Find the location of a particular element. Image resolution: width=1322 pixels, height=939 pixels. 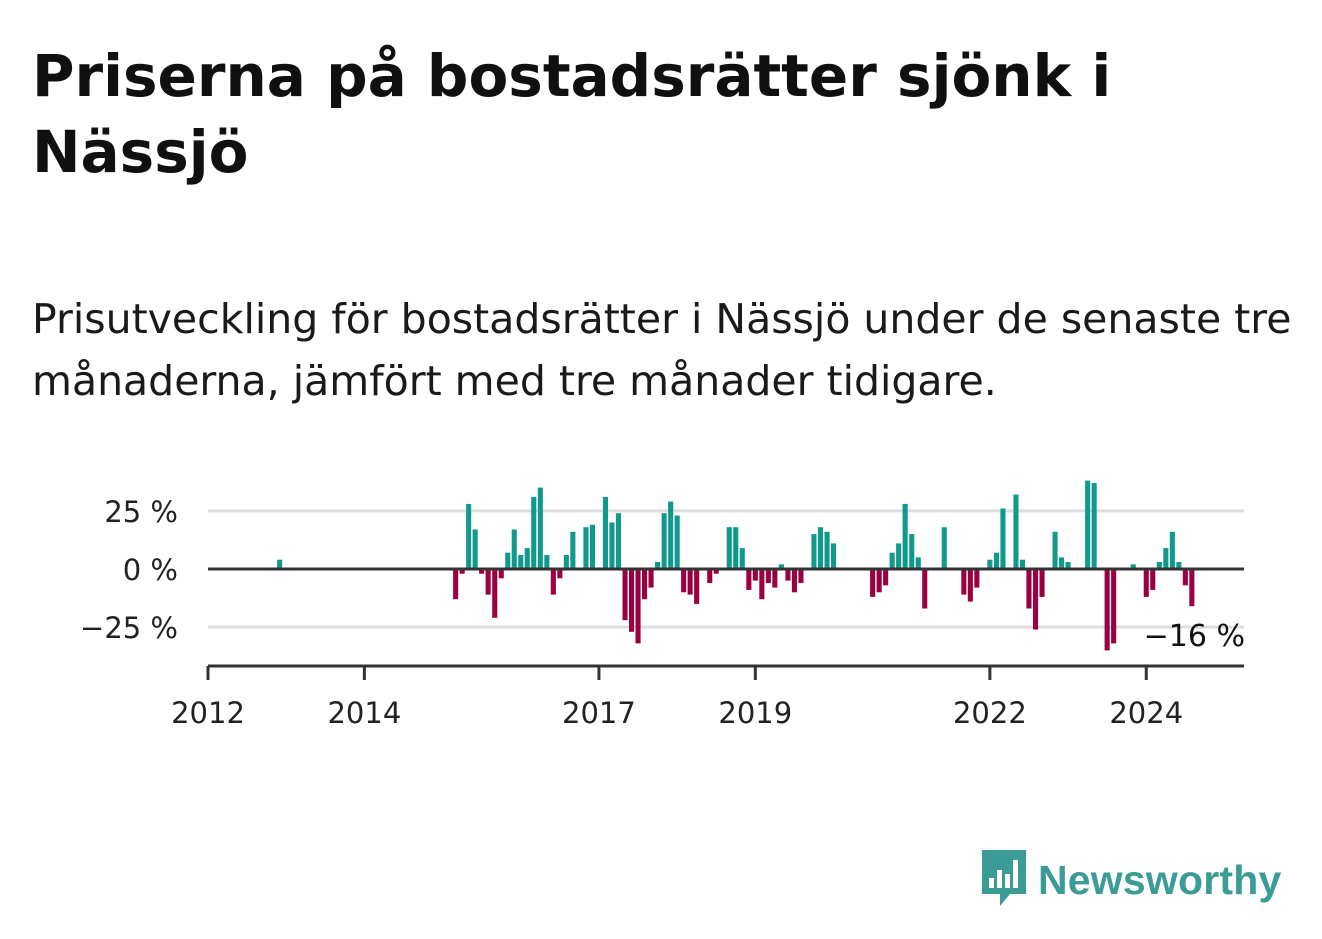

y-tick-label: 0 % is located at coordinates (150, 570).